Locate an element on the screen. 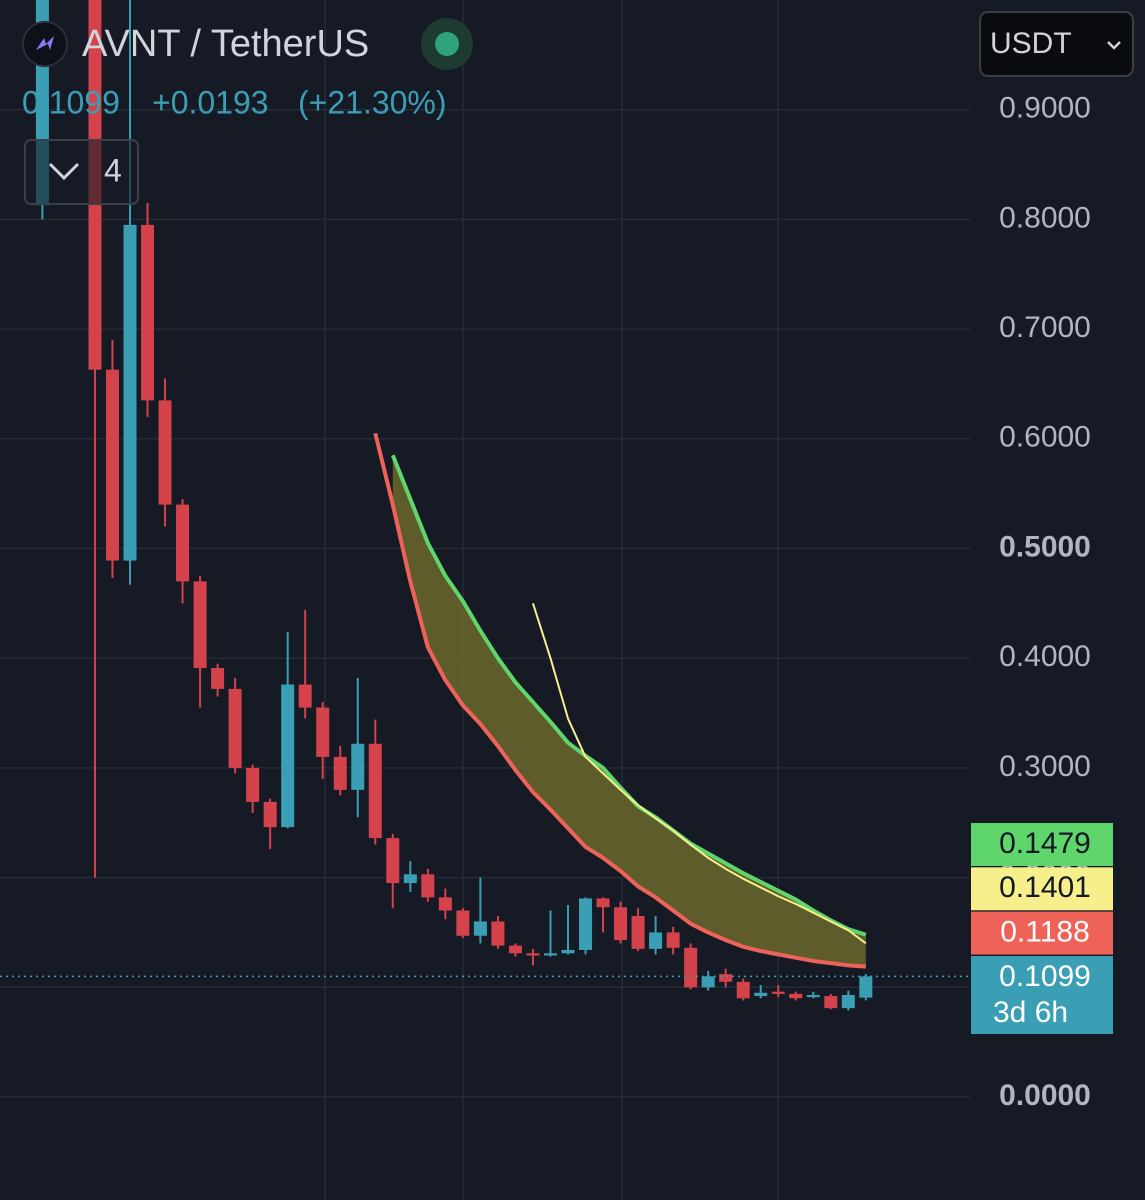 This screenshot has height=1200, width=1145. y-tick-label: 0.5000 is located at coordinates (1045, 546).